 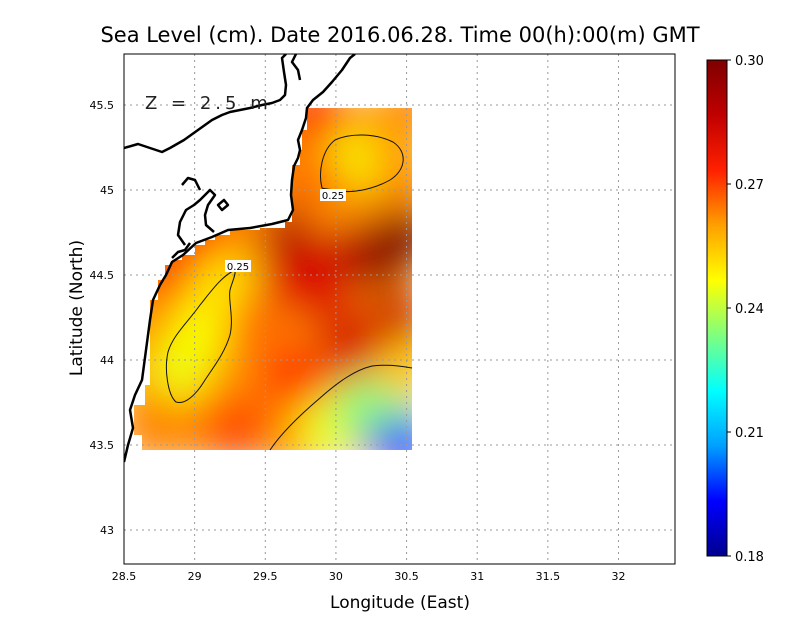 I want to click on colorbar-gradient, so click(x=717, y=308).